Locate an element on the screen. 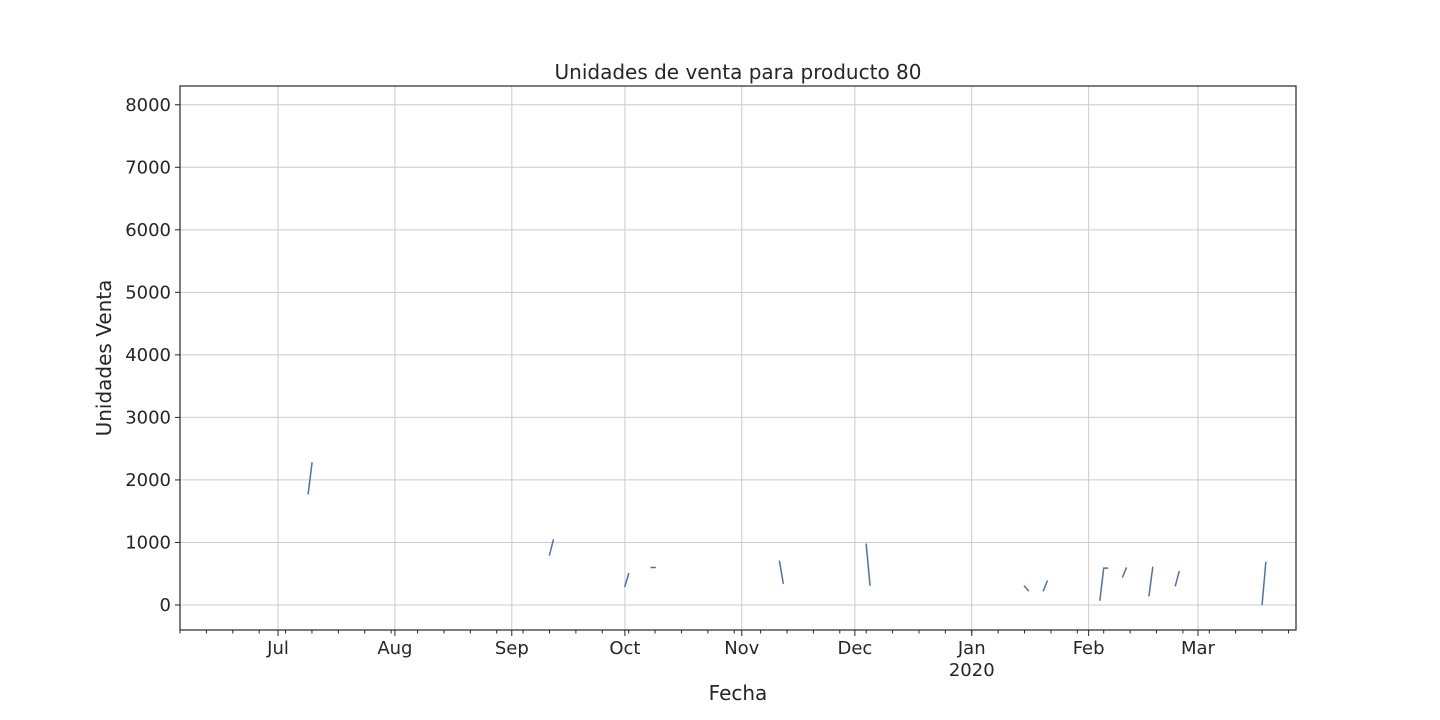 The image size is (1440, 720). x-tick-label: Aug is located at coordinates (394, 648).